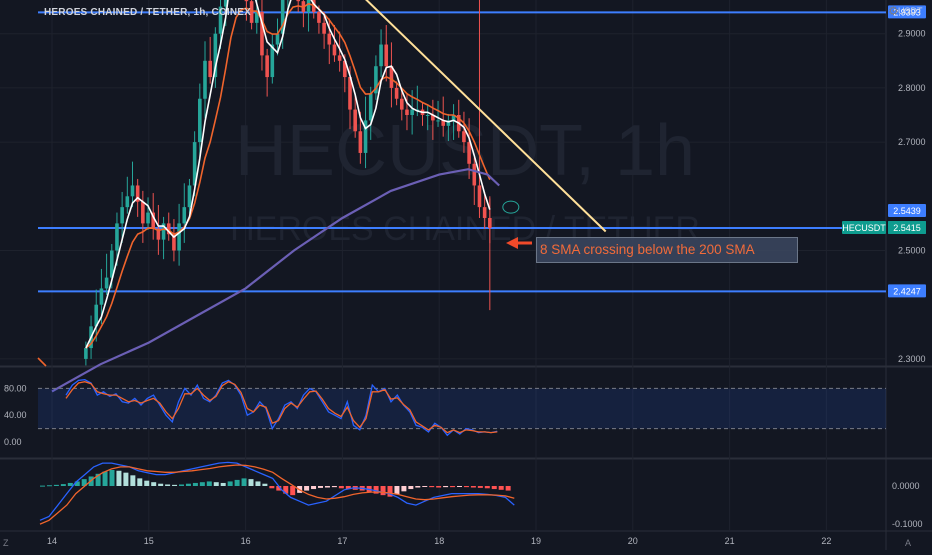  Describe the element at coordinates (281, 407) in the screenshot. I see `stoch-d-line` at that location.